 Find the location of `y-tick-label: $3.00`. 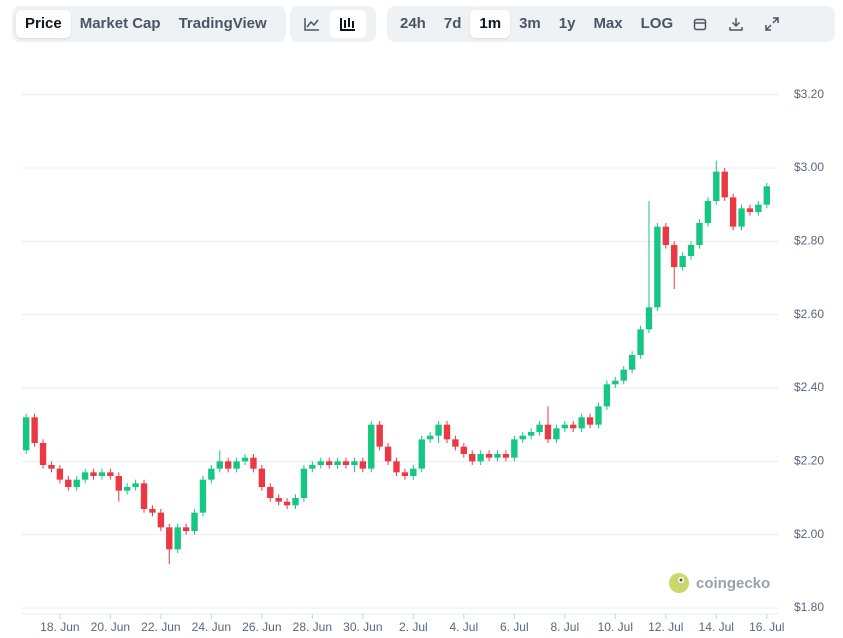

y-tick-label: $3.00 is located at coordinates (809, 167).